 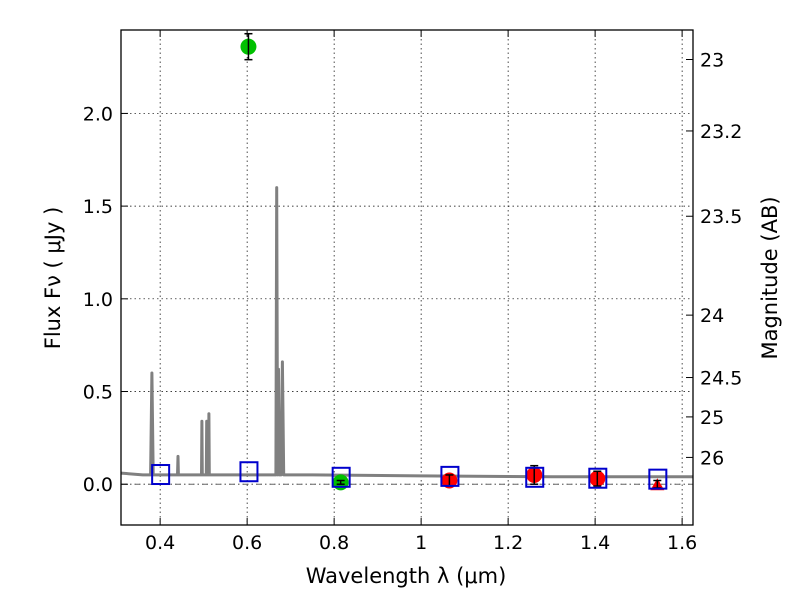 What do you see at coordinates (98, 207) in the screenshot?
I see `y-tick-label: 1.5` at bounding box center [98, 207].